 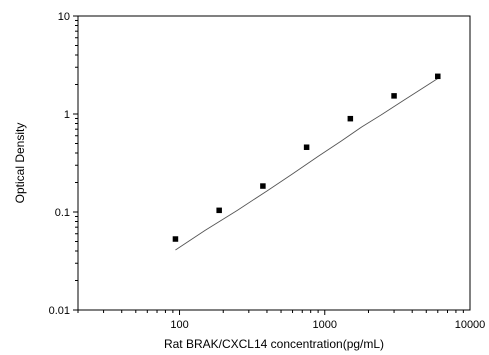 I want to click on y-tick-label: 10, so click(x=64, y=17).